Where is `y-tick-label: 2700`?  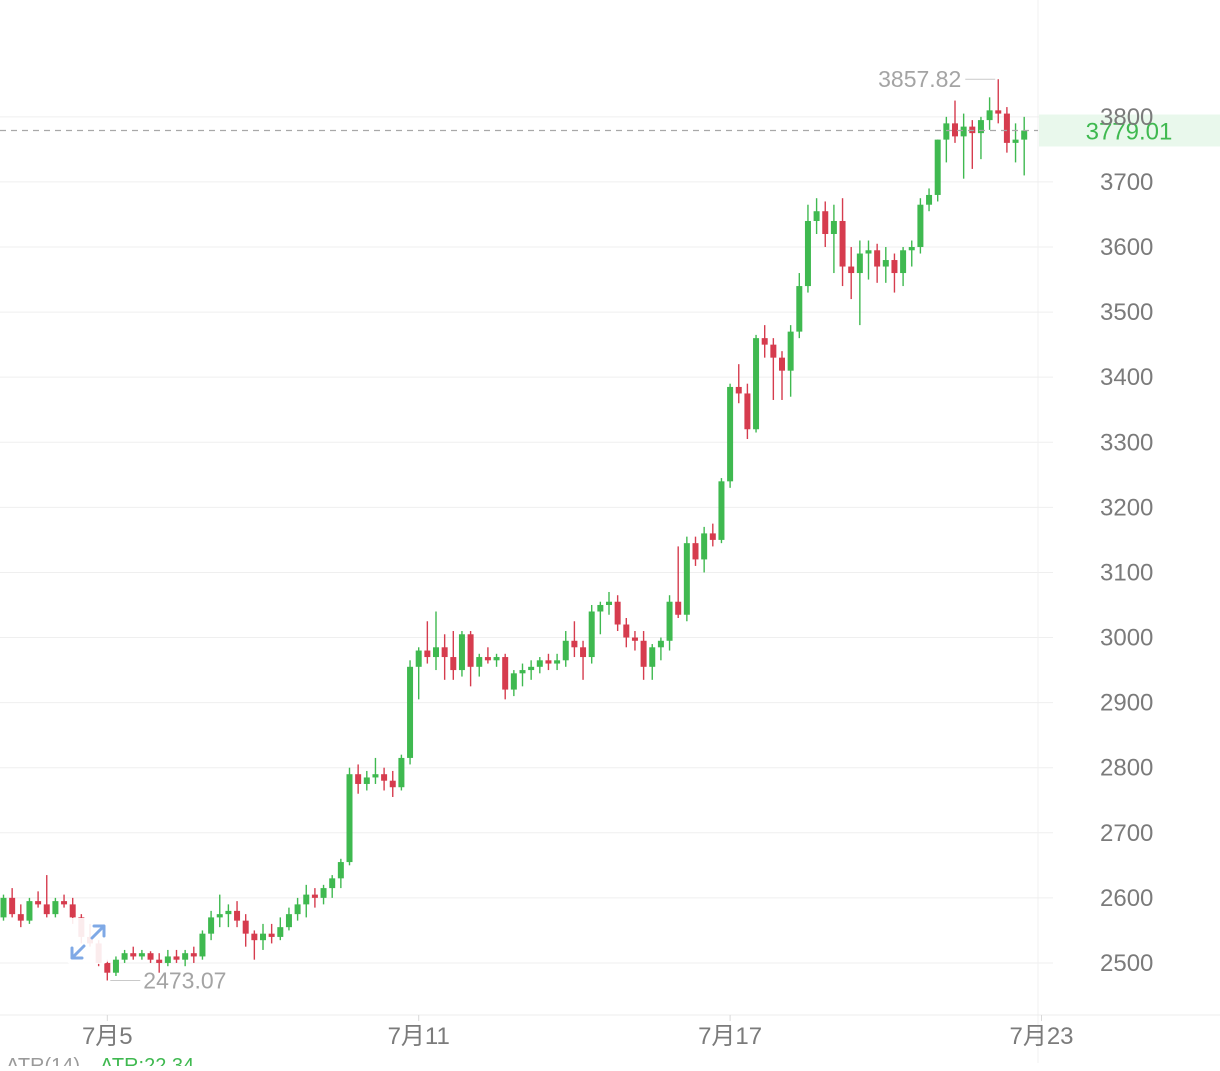
y-tick-label: 2700 is located at coordinates (1126, 833).